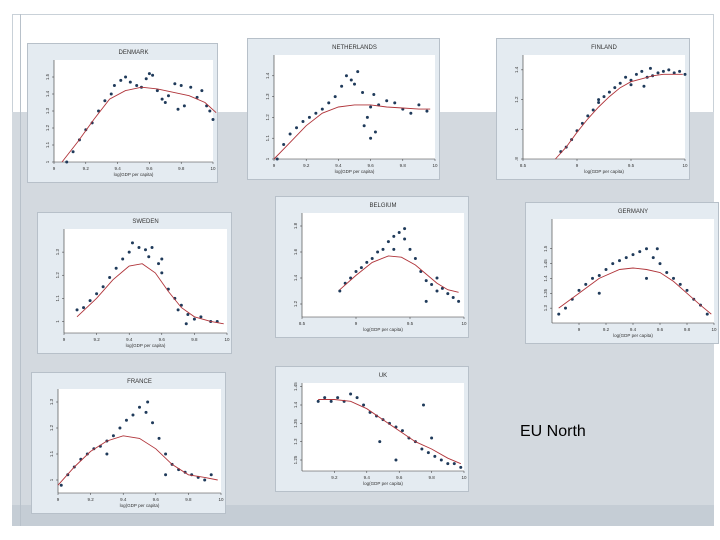  Describe the element at coordinates (516, 69) in the screenshot. I see `y-tick-label: 1.4` at that location.